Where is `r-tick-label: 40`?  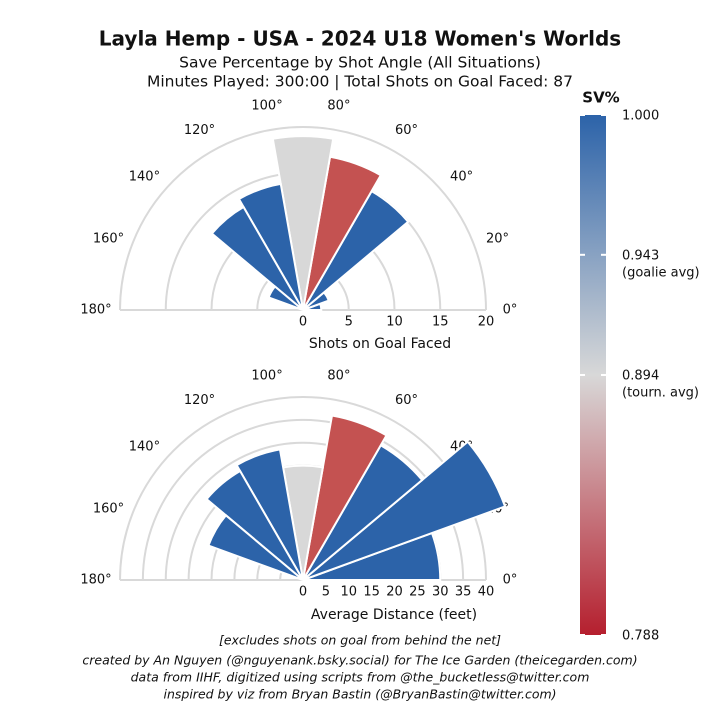 r-tick-label: 40 is located at coordinates (486, 592).